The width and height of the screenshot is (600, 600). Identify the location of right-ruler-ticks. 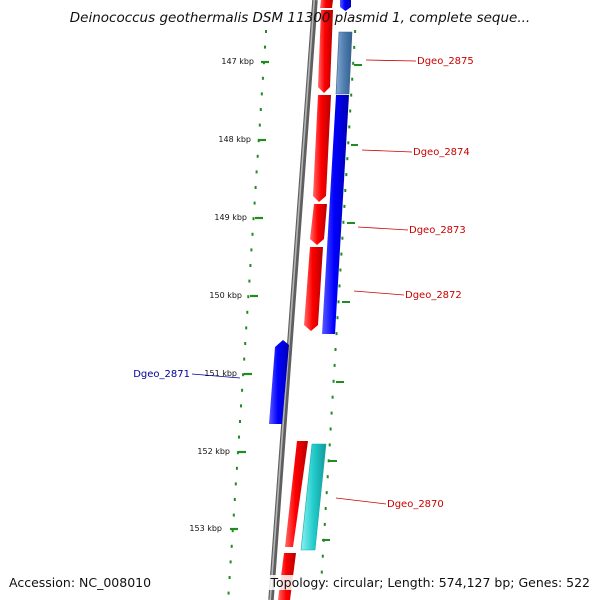
(342, 302).